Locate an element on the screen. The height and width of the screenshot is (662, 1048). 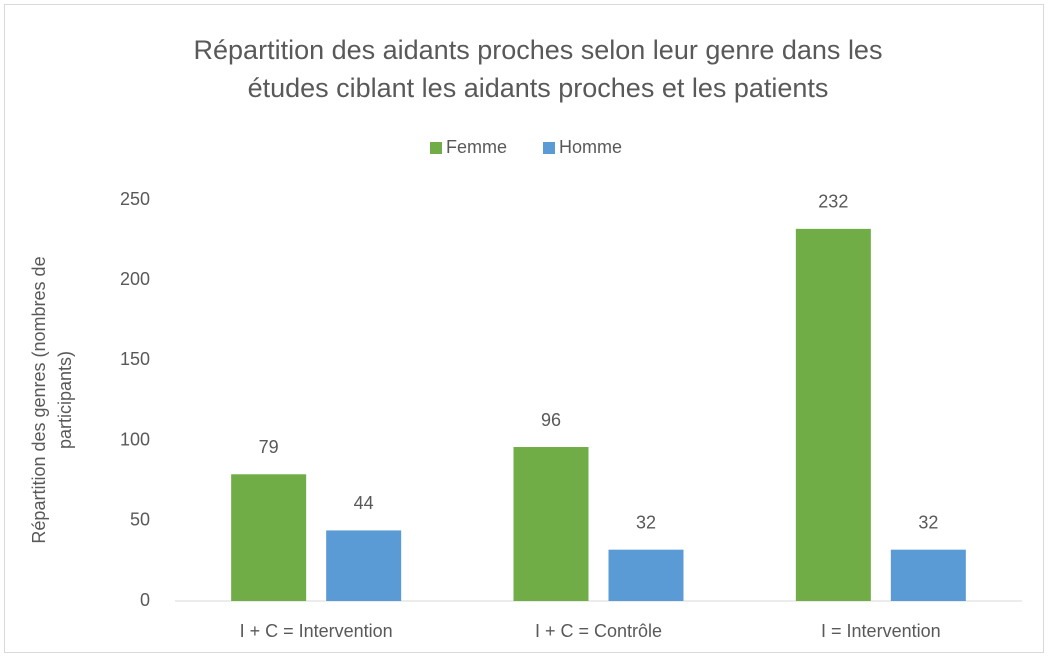
y-tick-label: 150 is located at coordinates (135, 359).